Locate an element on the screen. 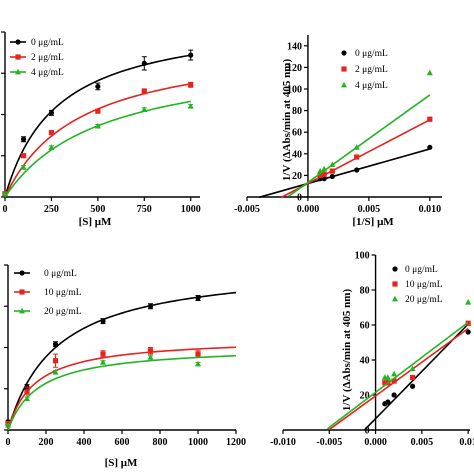 This screenshot has height=474, width=474. y-tick-label: 100 is located at coordinates (294, 90).